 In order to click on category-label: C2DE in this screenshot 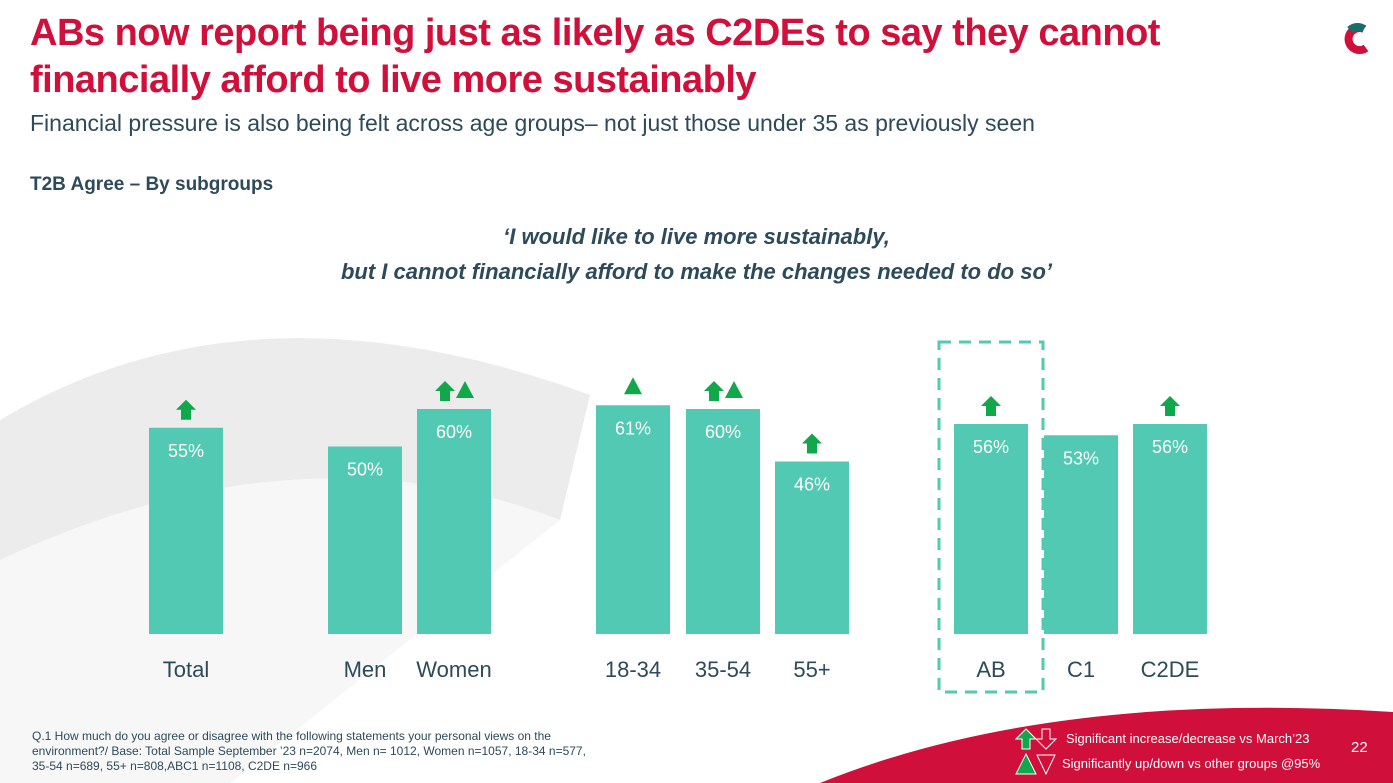, I will do `click(1170, 669)`.